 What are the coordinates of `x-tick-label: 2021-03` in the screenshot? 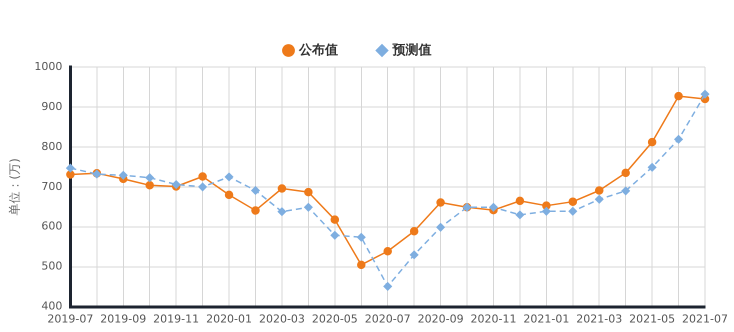 It's located at (599, 319).